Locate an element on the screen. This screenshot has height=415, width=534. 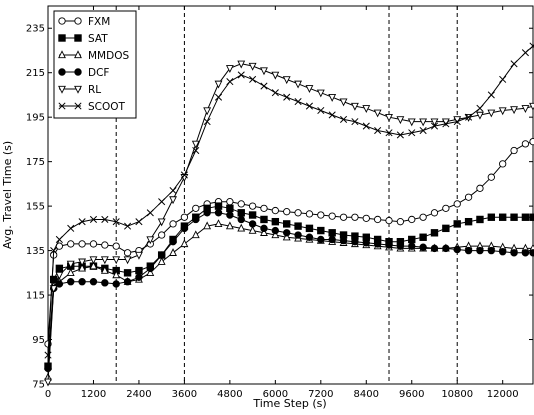
legend-label: MMDOS is located at coordinates (108, 56).